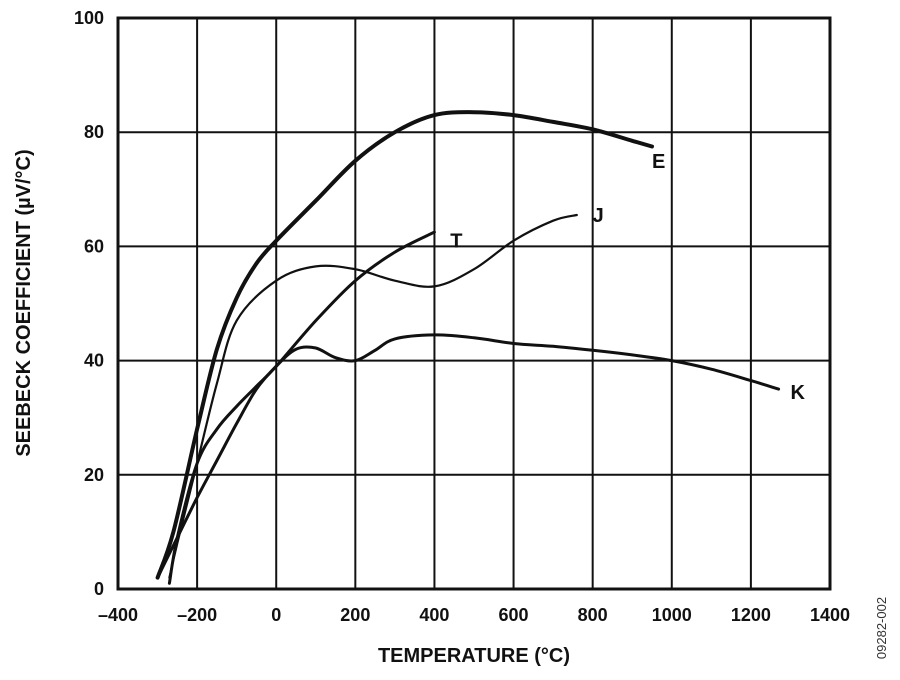  Describe the element at coordinates (276, 615) in the screenshot. I see `x-tick-label: 0` at that location.